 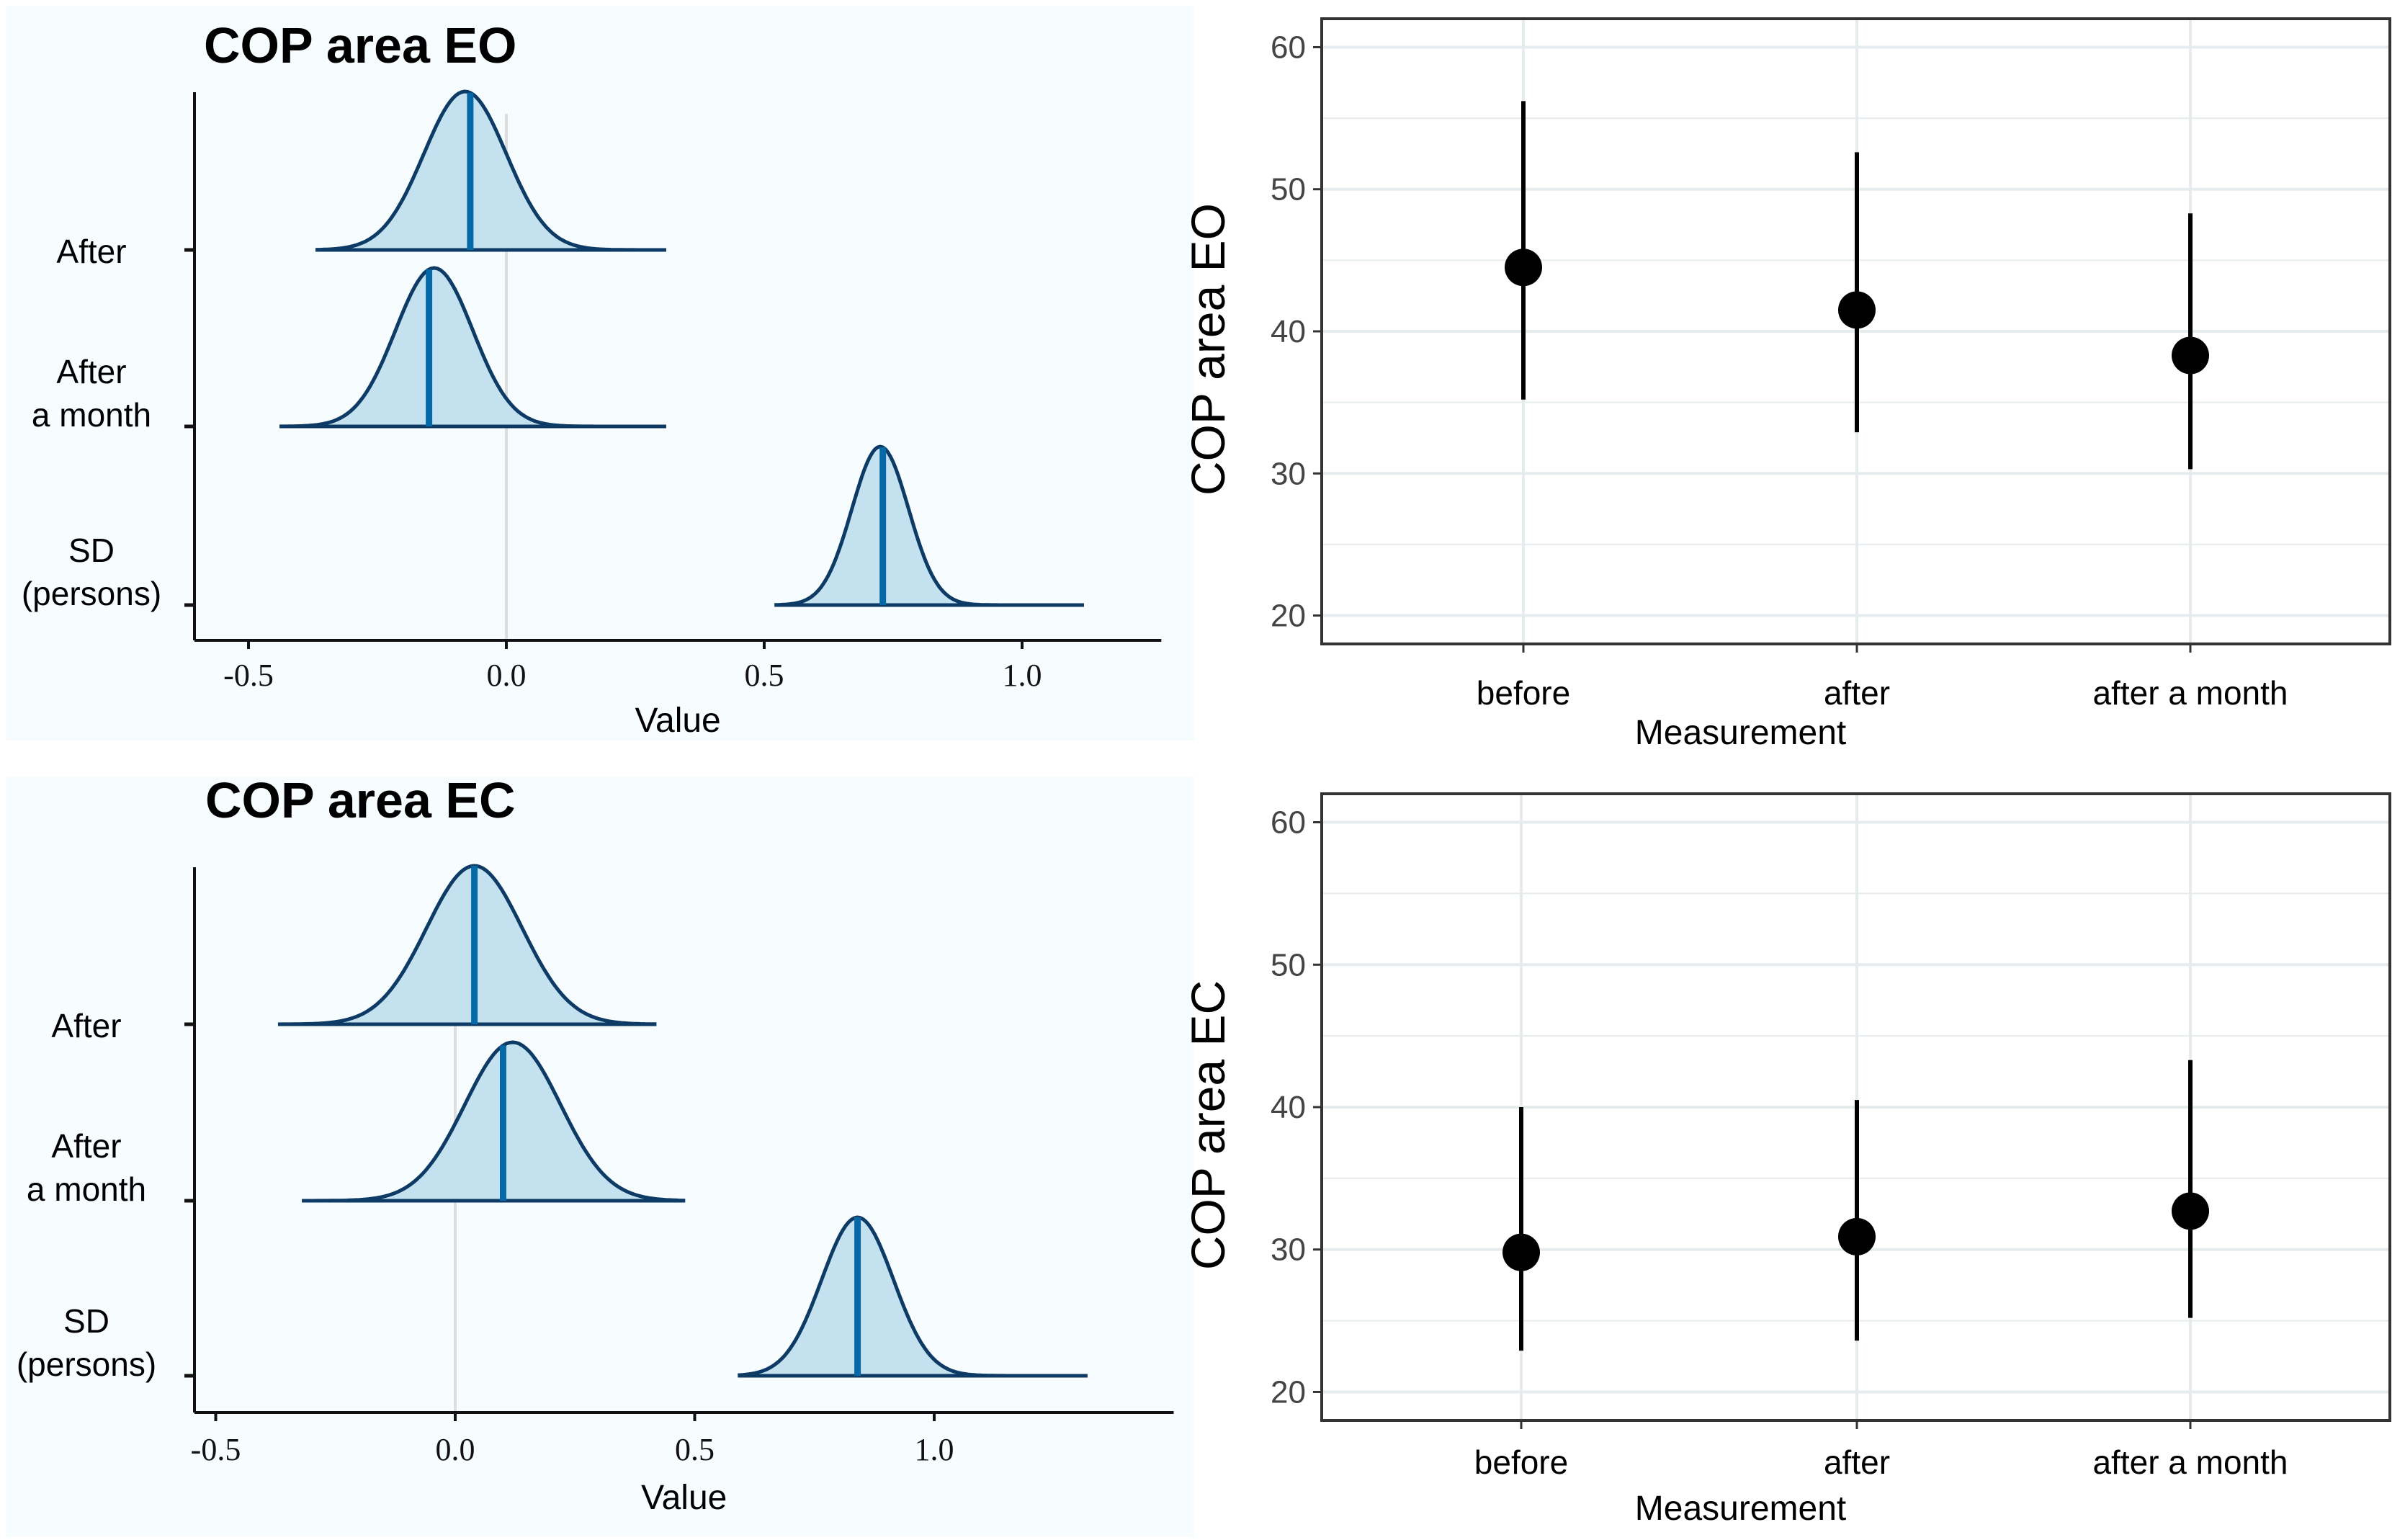 I want to click on chart-title: COP area EO, so click(x=360, y=45).